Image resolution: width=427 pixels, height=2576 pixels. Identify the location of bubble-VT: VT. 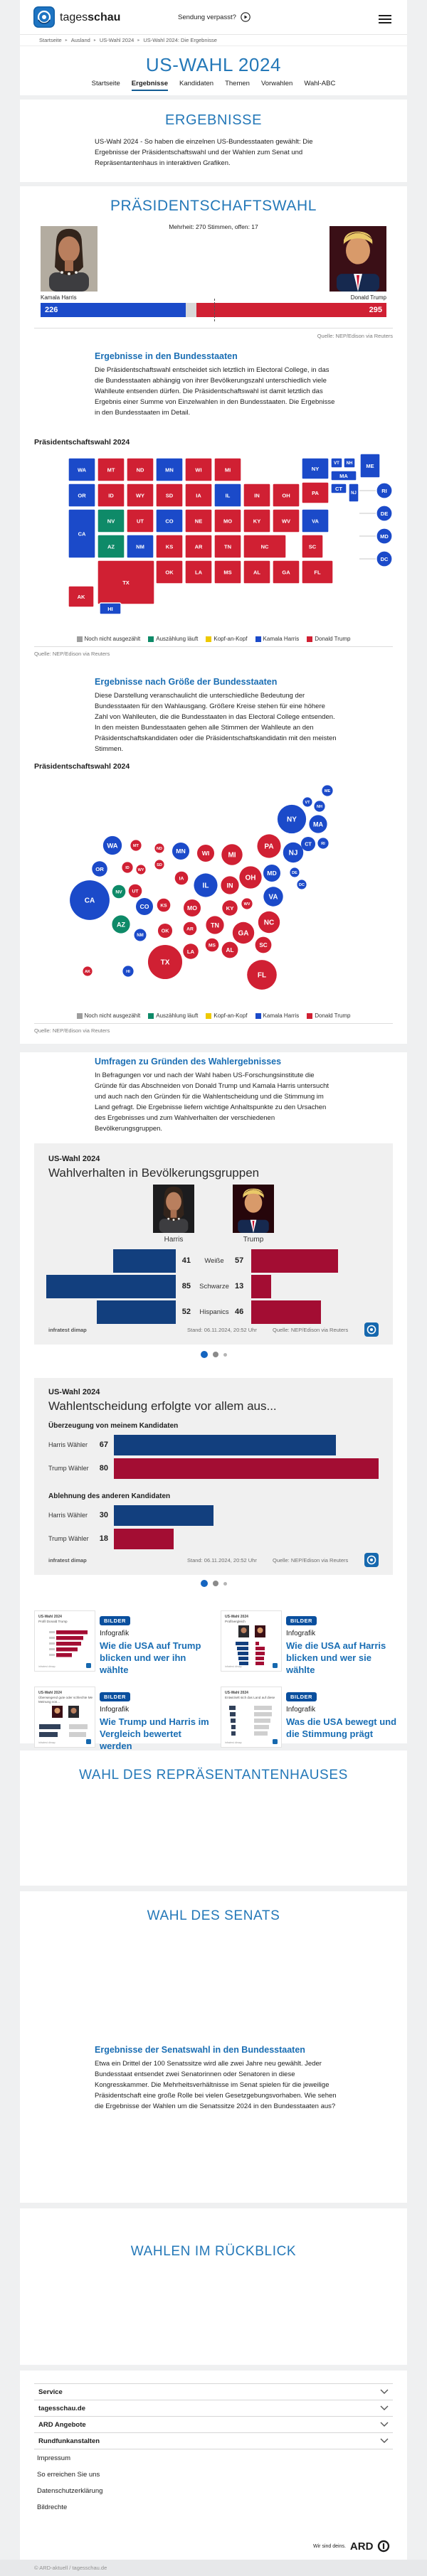
(307, 802).